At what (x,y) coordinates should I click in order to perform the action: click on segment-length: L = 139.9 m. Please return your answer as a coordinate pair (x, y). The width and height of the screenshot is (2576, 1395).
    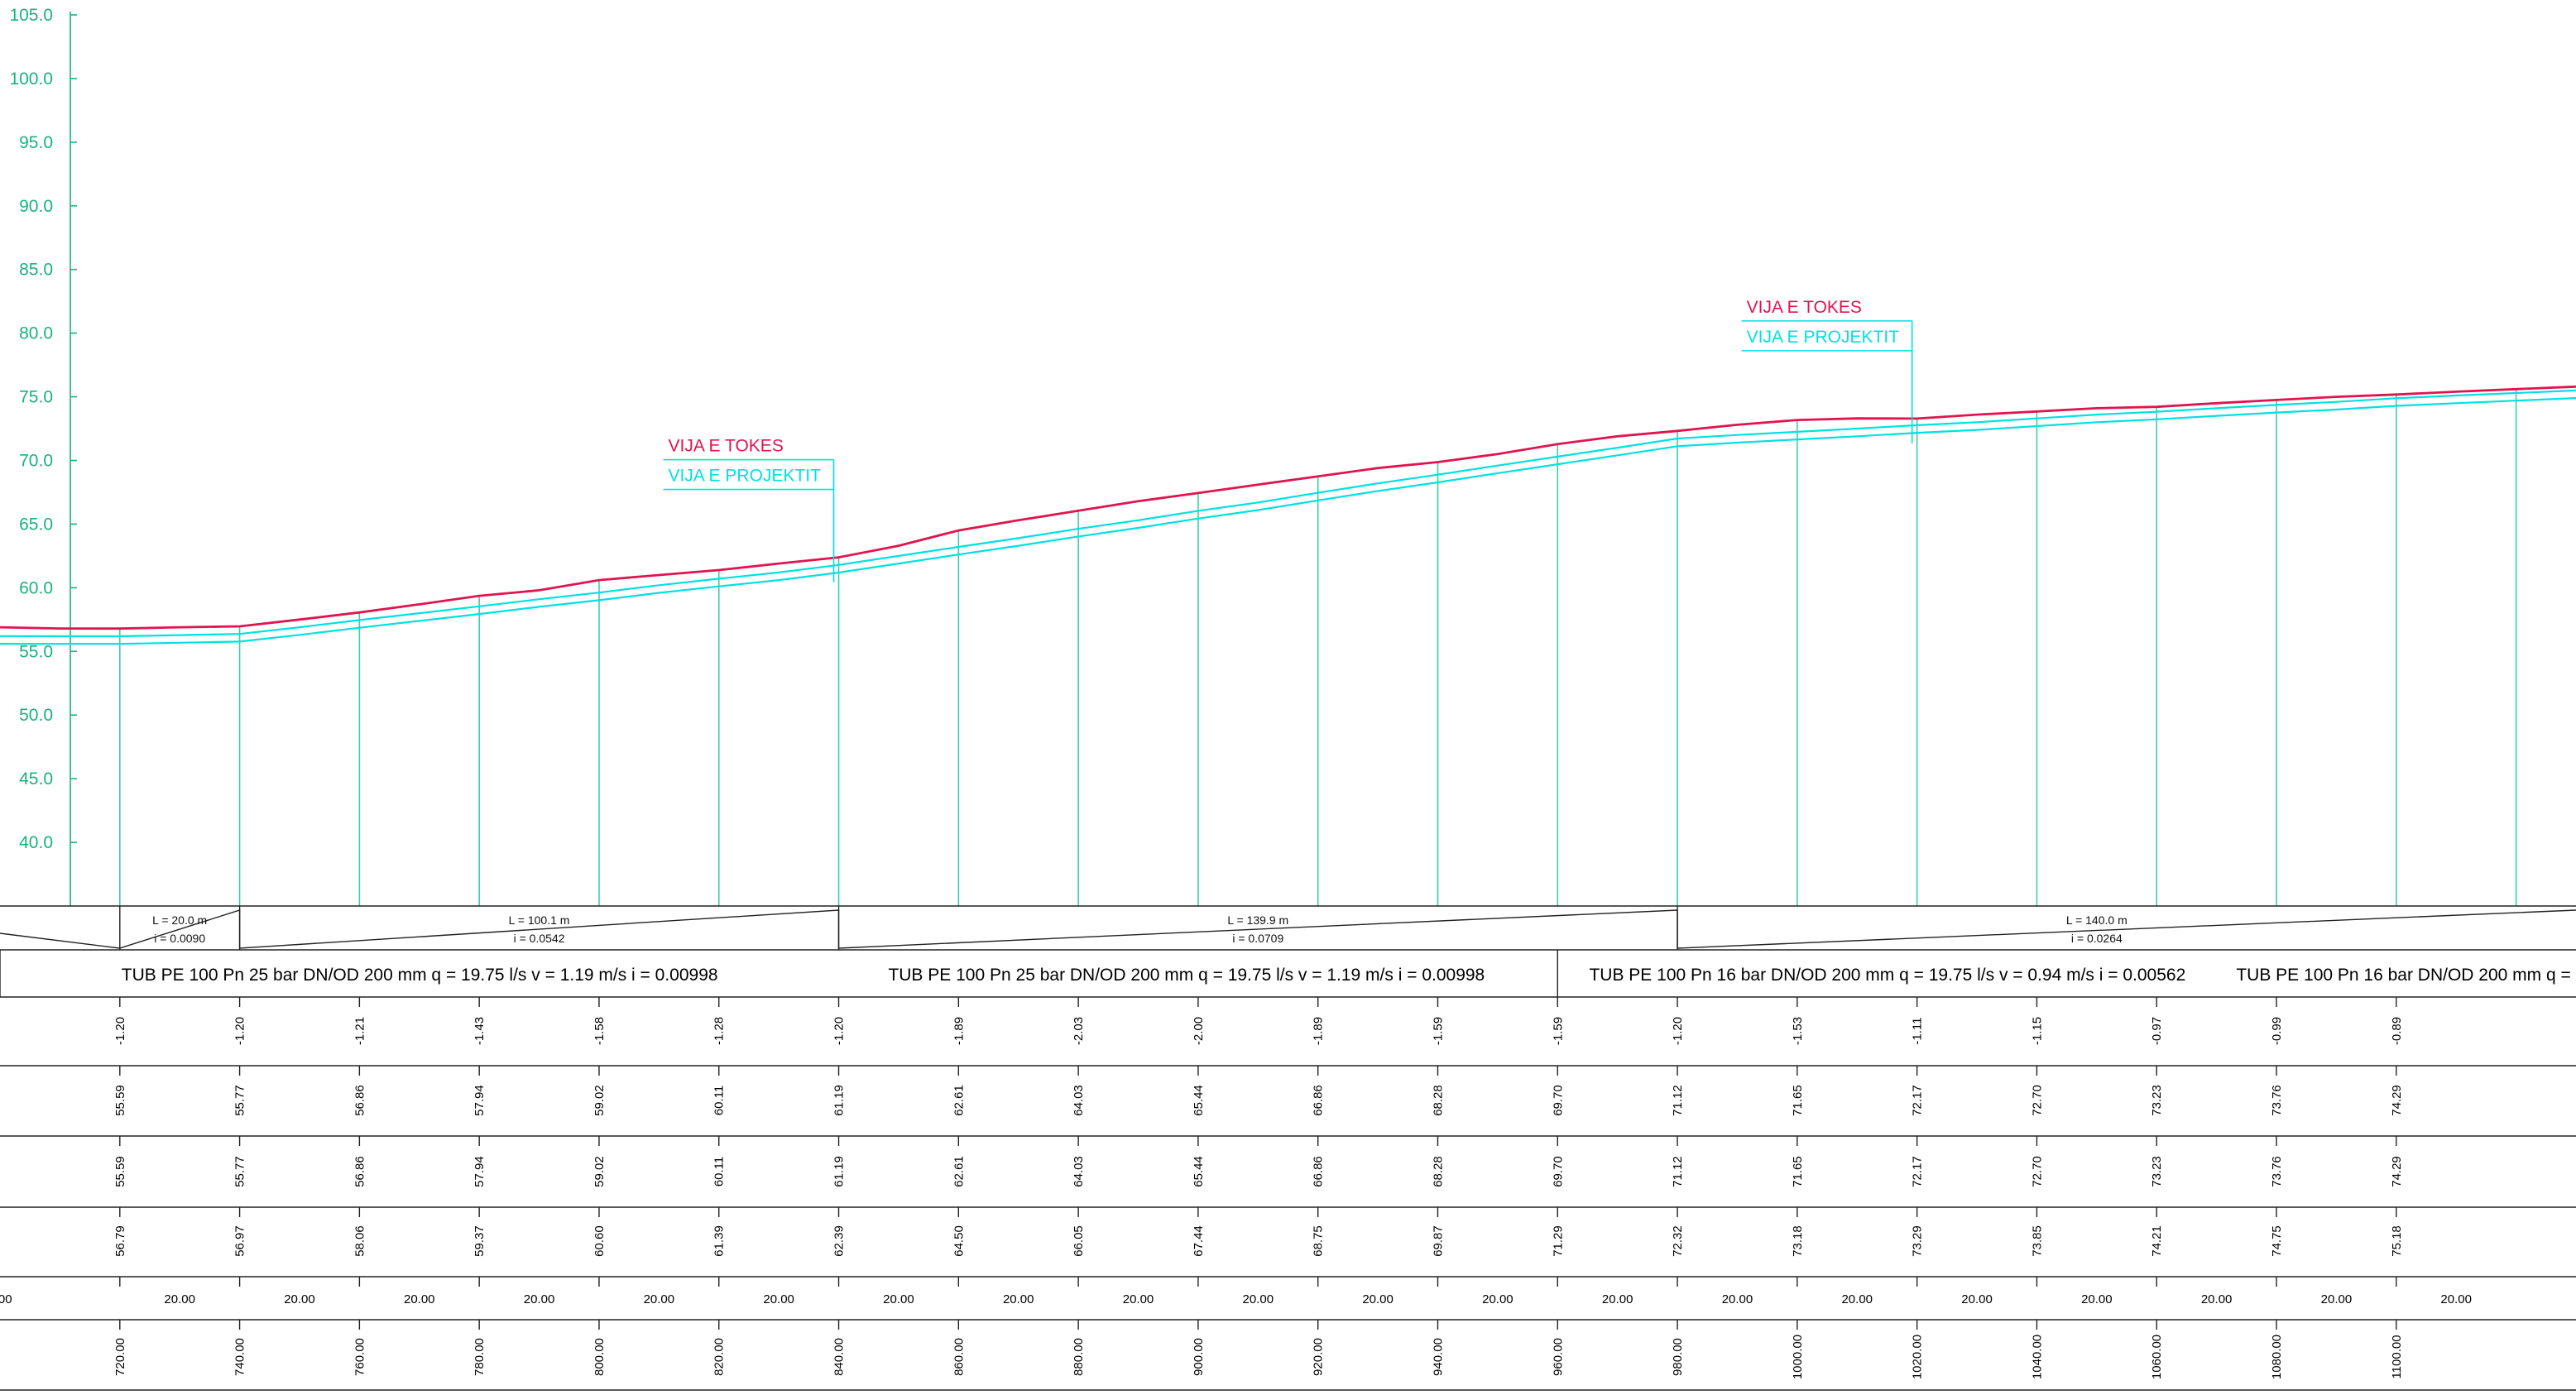
    Looking at the image, I should click on (1258, 920).